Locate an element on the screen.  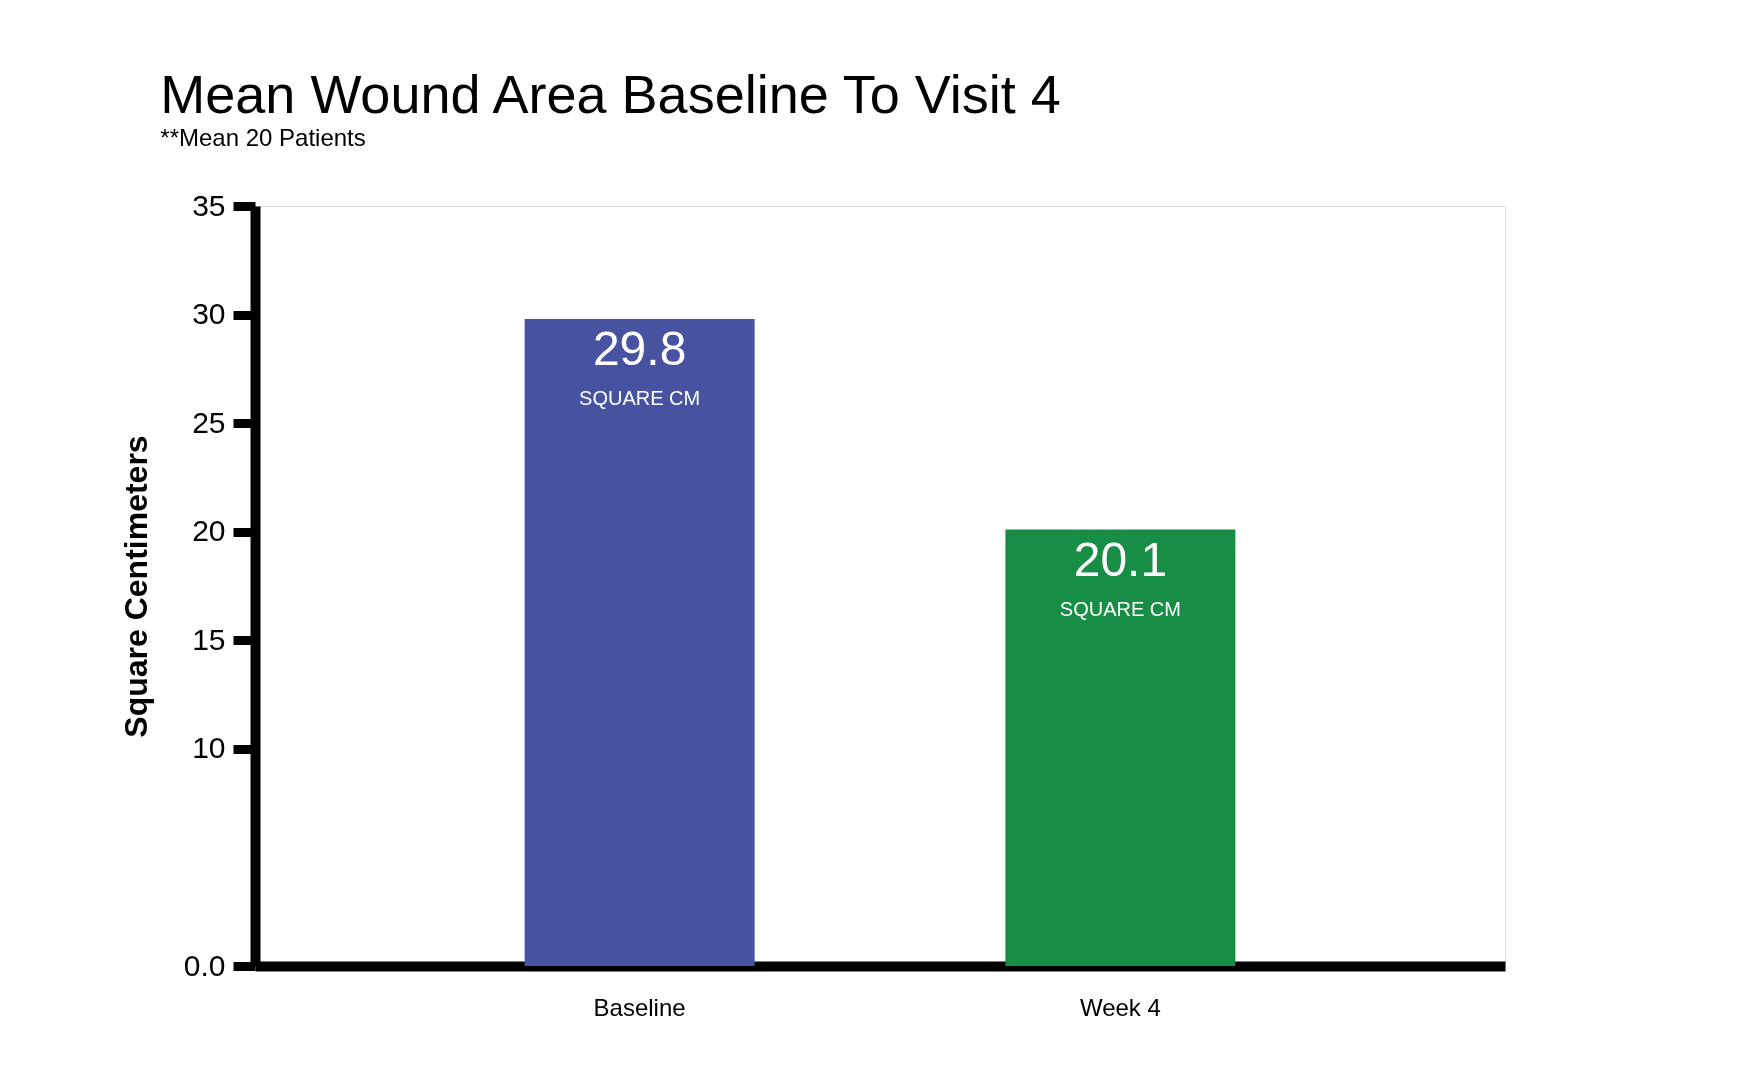
y-tick-label: 20 is located at coordinates (209, 531).